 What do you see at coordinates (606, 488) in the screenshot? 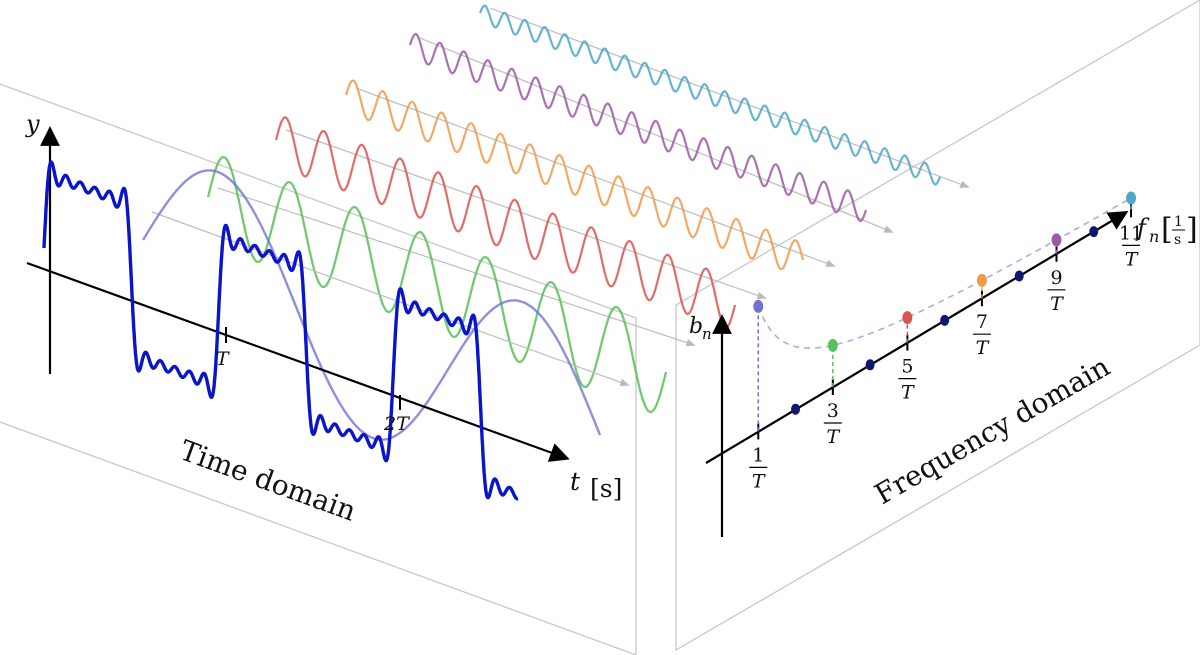
I see `time-t-axis-unit: [s]` at bounding box center [606, 488].